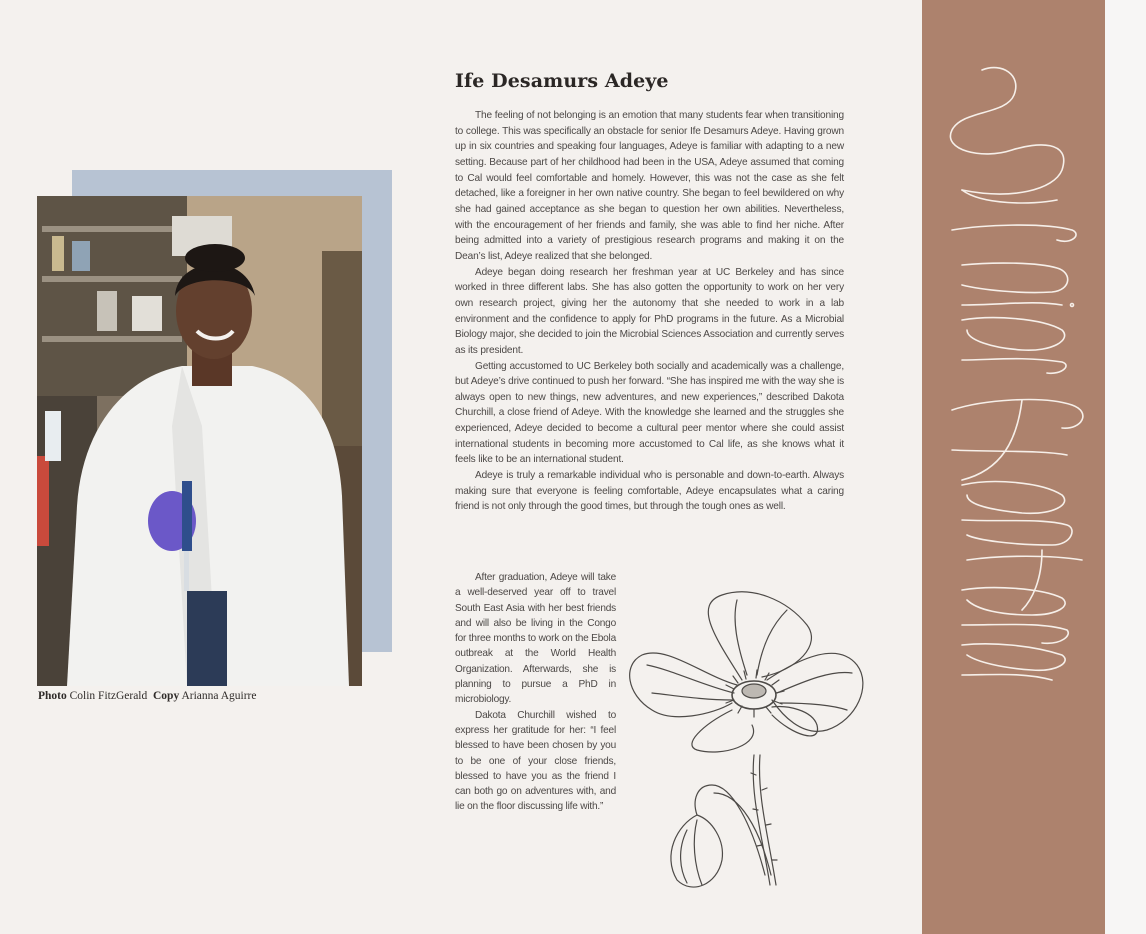 The height and width of the screenshot is (934, 1146). I want to click on copy-credit-label: Copy, so click(166, 696).